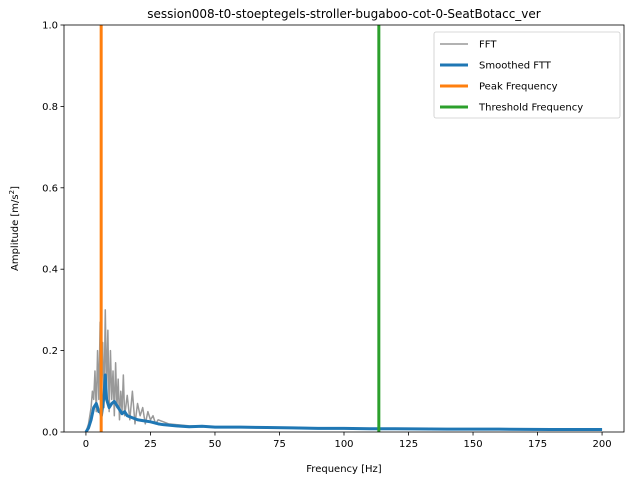 The width and height of the screenshot is (640, 480). I want to click on y-tick-label: 0.8, so click(50, 107).